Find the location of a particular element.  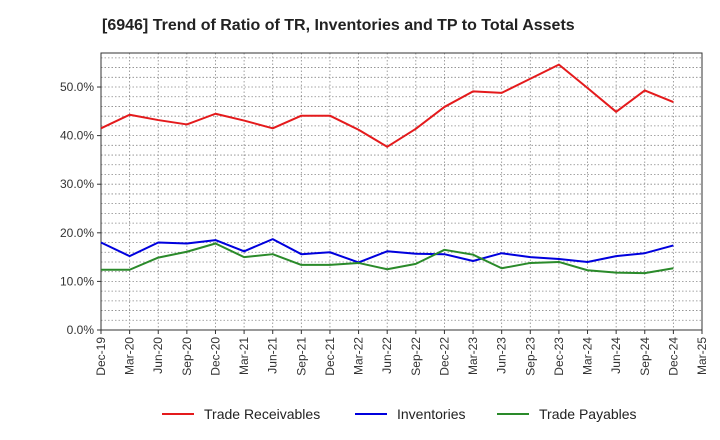

x-tick-label: Dec-20 is located at coordinates (215, 356).